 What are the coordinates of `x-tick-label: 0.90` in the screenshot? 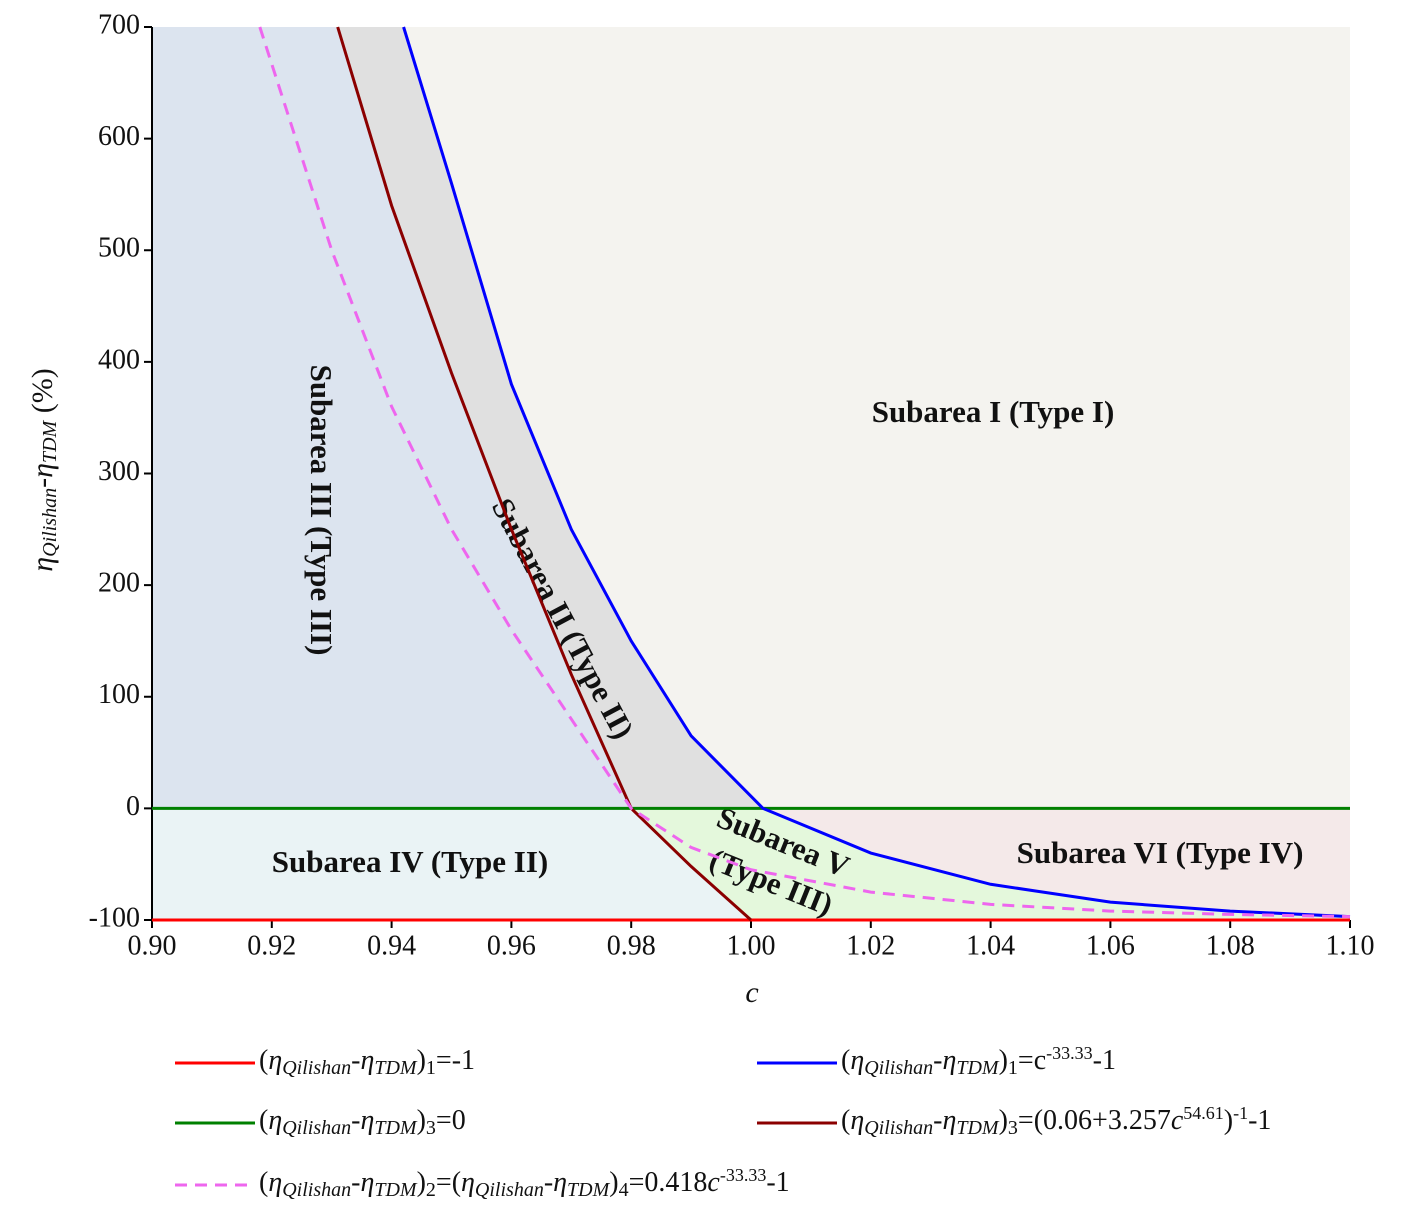 It's located at (152, 945).